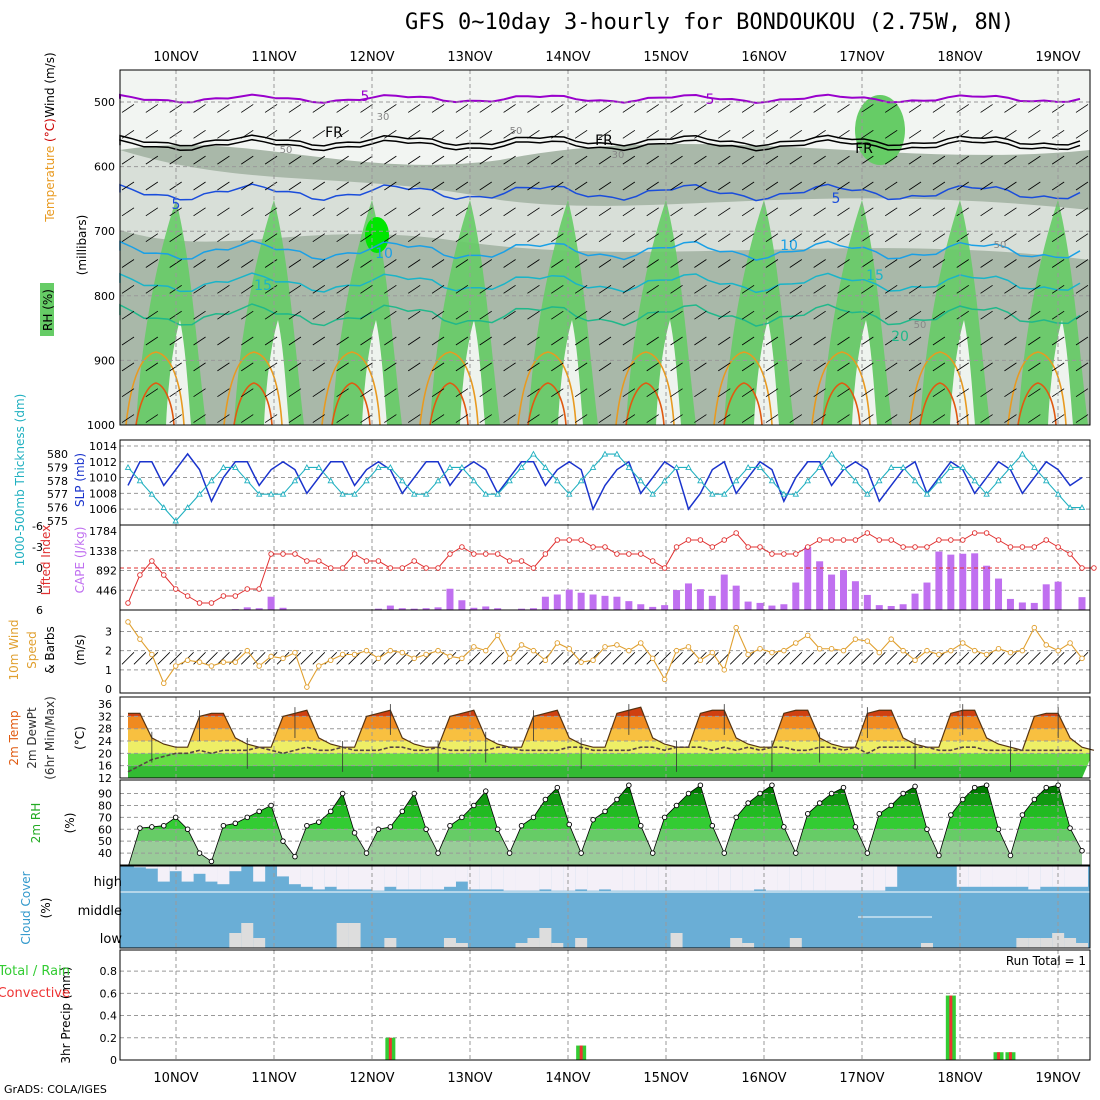 The width and height of the screenshot is (1100, 1100). Describe the element at coordinates (105, 853) in the screenshot. I see `rh-tick: 40` at that location.